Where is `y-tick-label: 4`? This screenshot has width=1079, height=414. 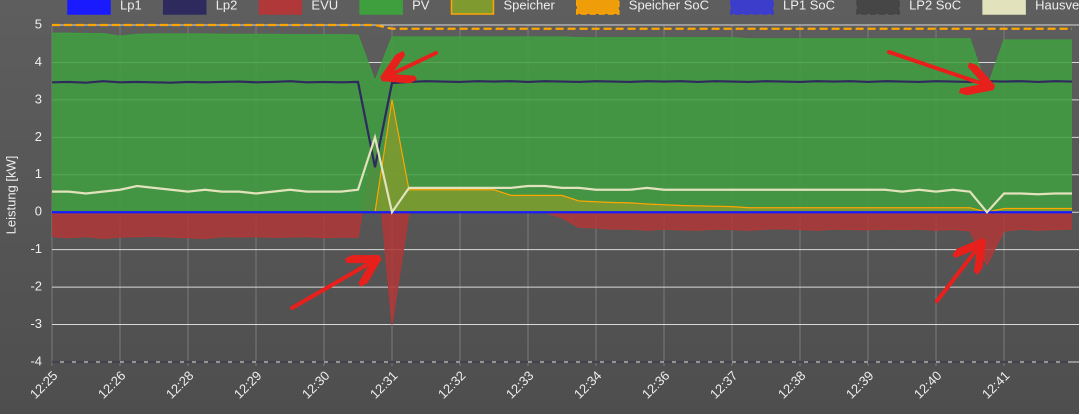
y-tick-label: 4 is located at coordinates (38, 61).